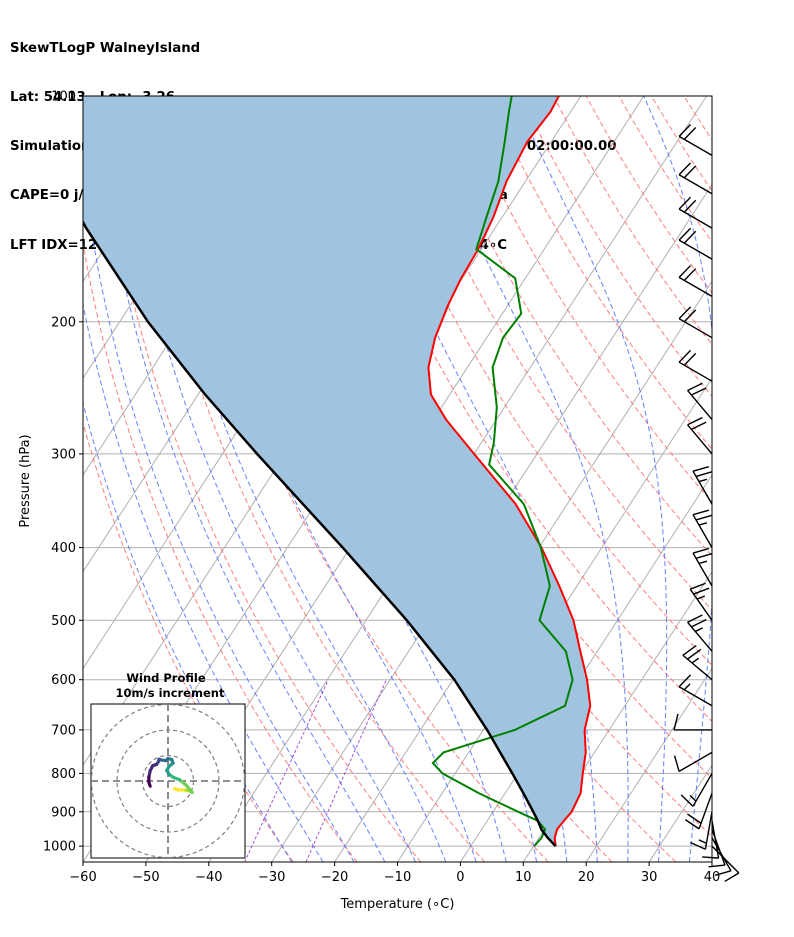 The width and height of the screenshot is (794, 937). Describe the element at coordinates (105, 48) in the screenshot. I see `chart-title: SkewTLogP WalneyIsland` at that location.